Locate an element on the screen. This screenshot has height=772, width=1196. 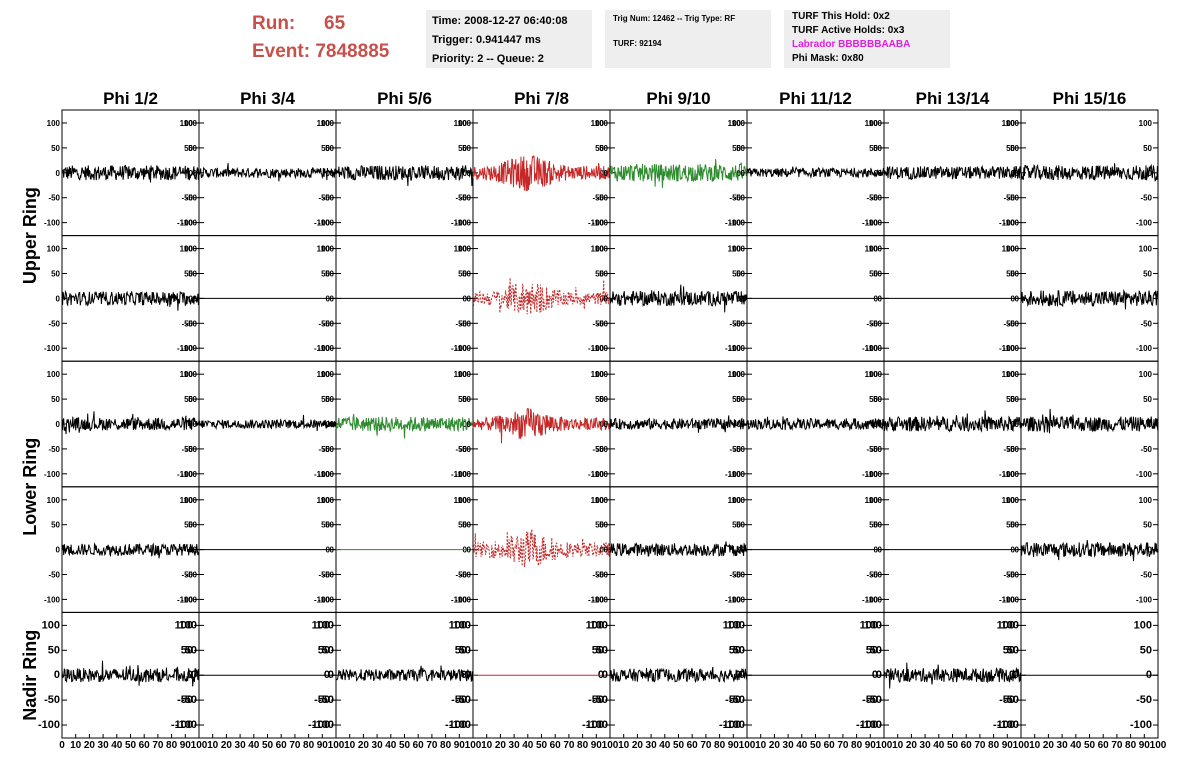
column-header-6: Phi 11/12 is located at coordinates (815, 98).